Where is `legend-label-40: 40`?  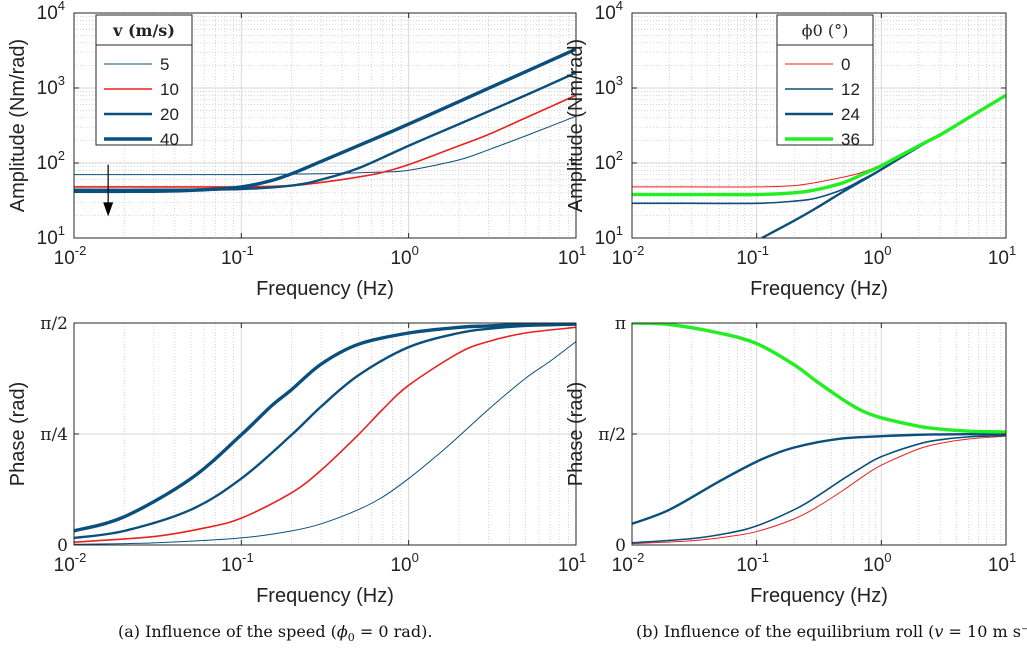
legend-label-40: 40 is located at coordinates (169, 139).